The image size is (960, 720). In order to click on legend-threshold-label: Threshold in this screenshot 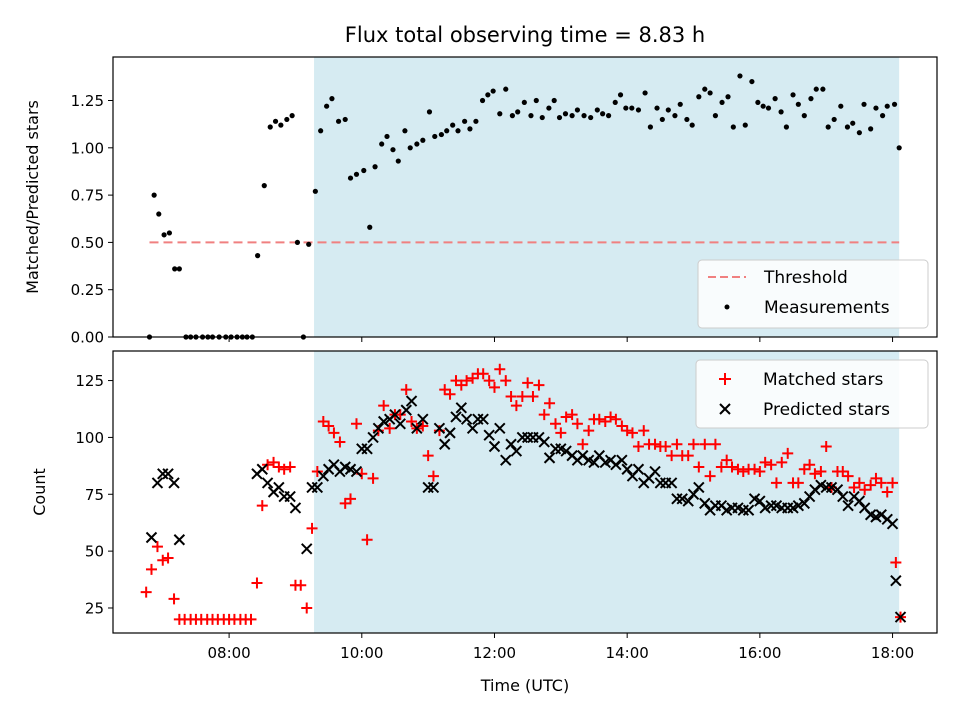, I will do `click(805, 278)`.